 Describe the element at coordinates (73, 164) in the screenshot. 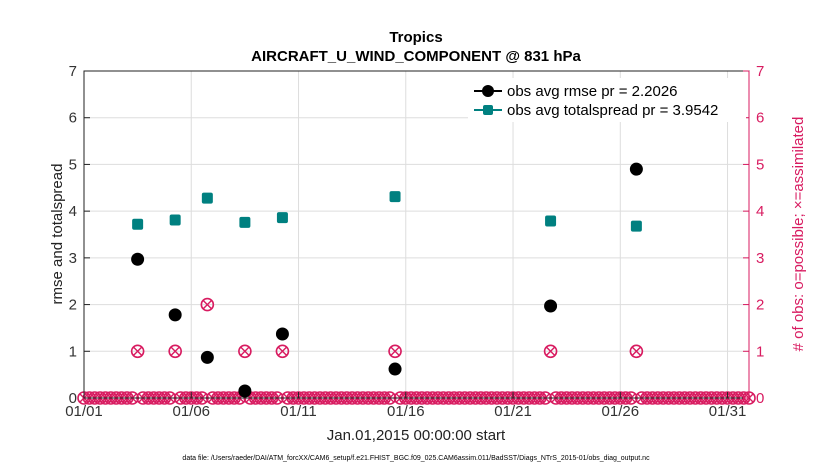

I see `y-tick-label: 5` at that location.